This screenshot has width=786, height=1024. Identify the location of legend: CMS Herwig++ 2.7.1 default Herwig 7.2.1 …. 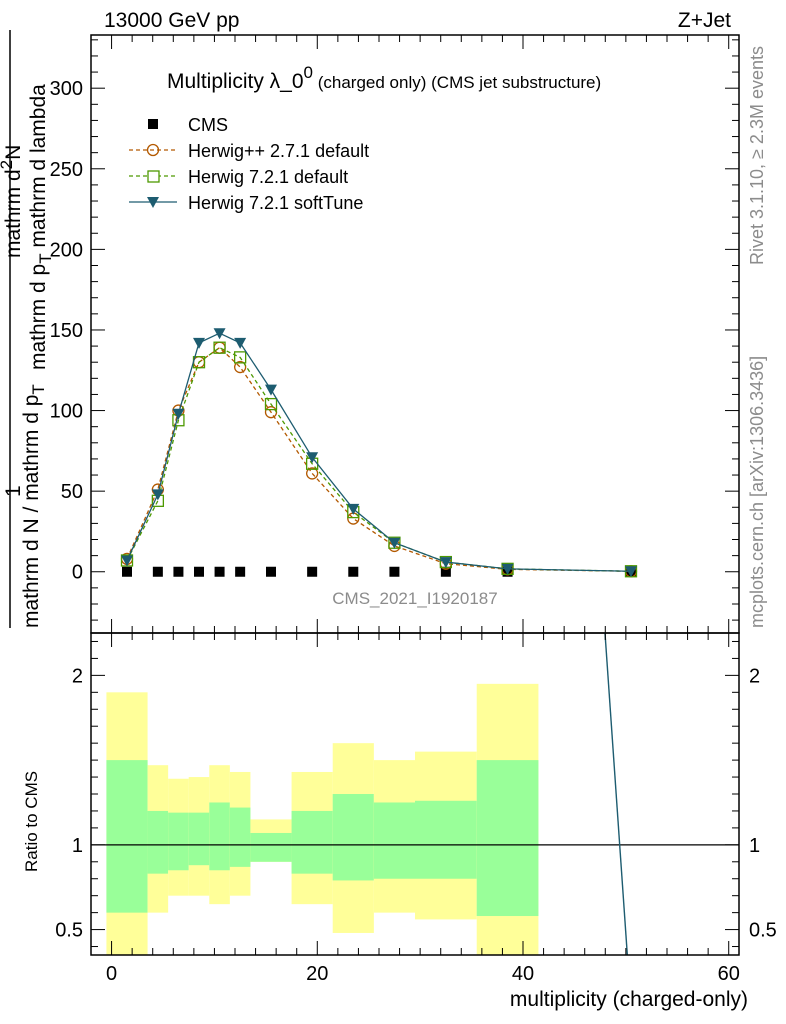
(249, 164).